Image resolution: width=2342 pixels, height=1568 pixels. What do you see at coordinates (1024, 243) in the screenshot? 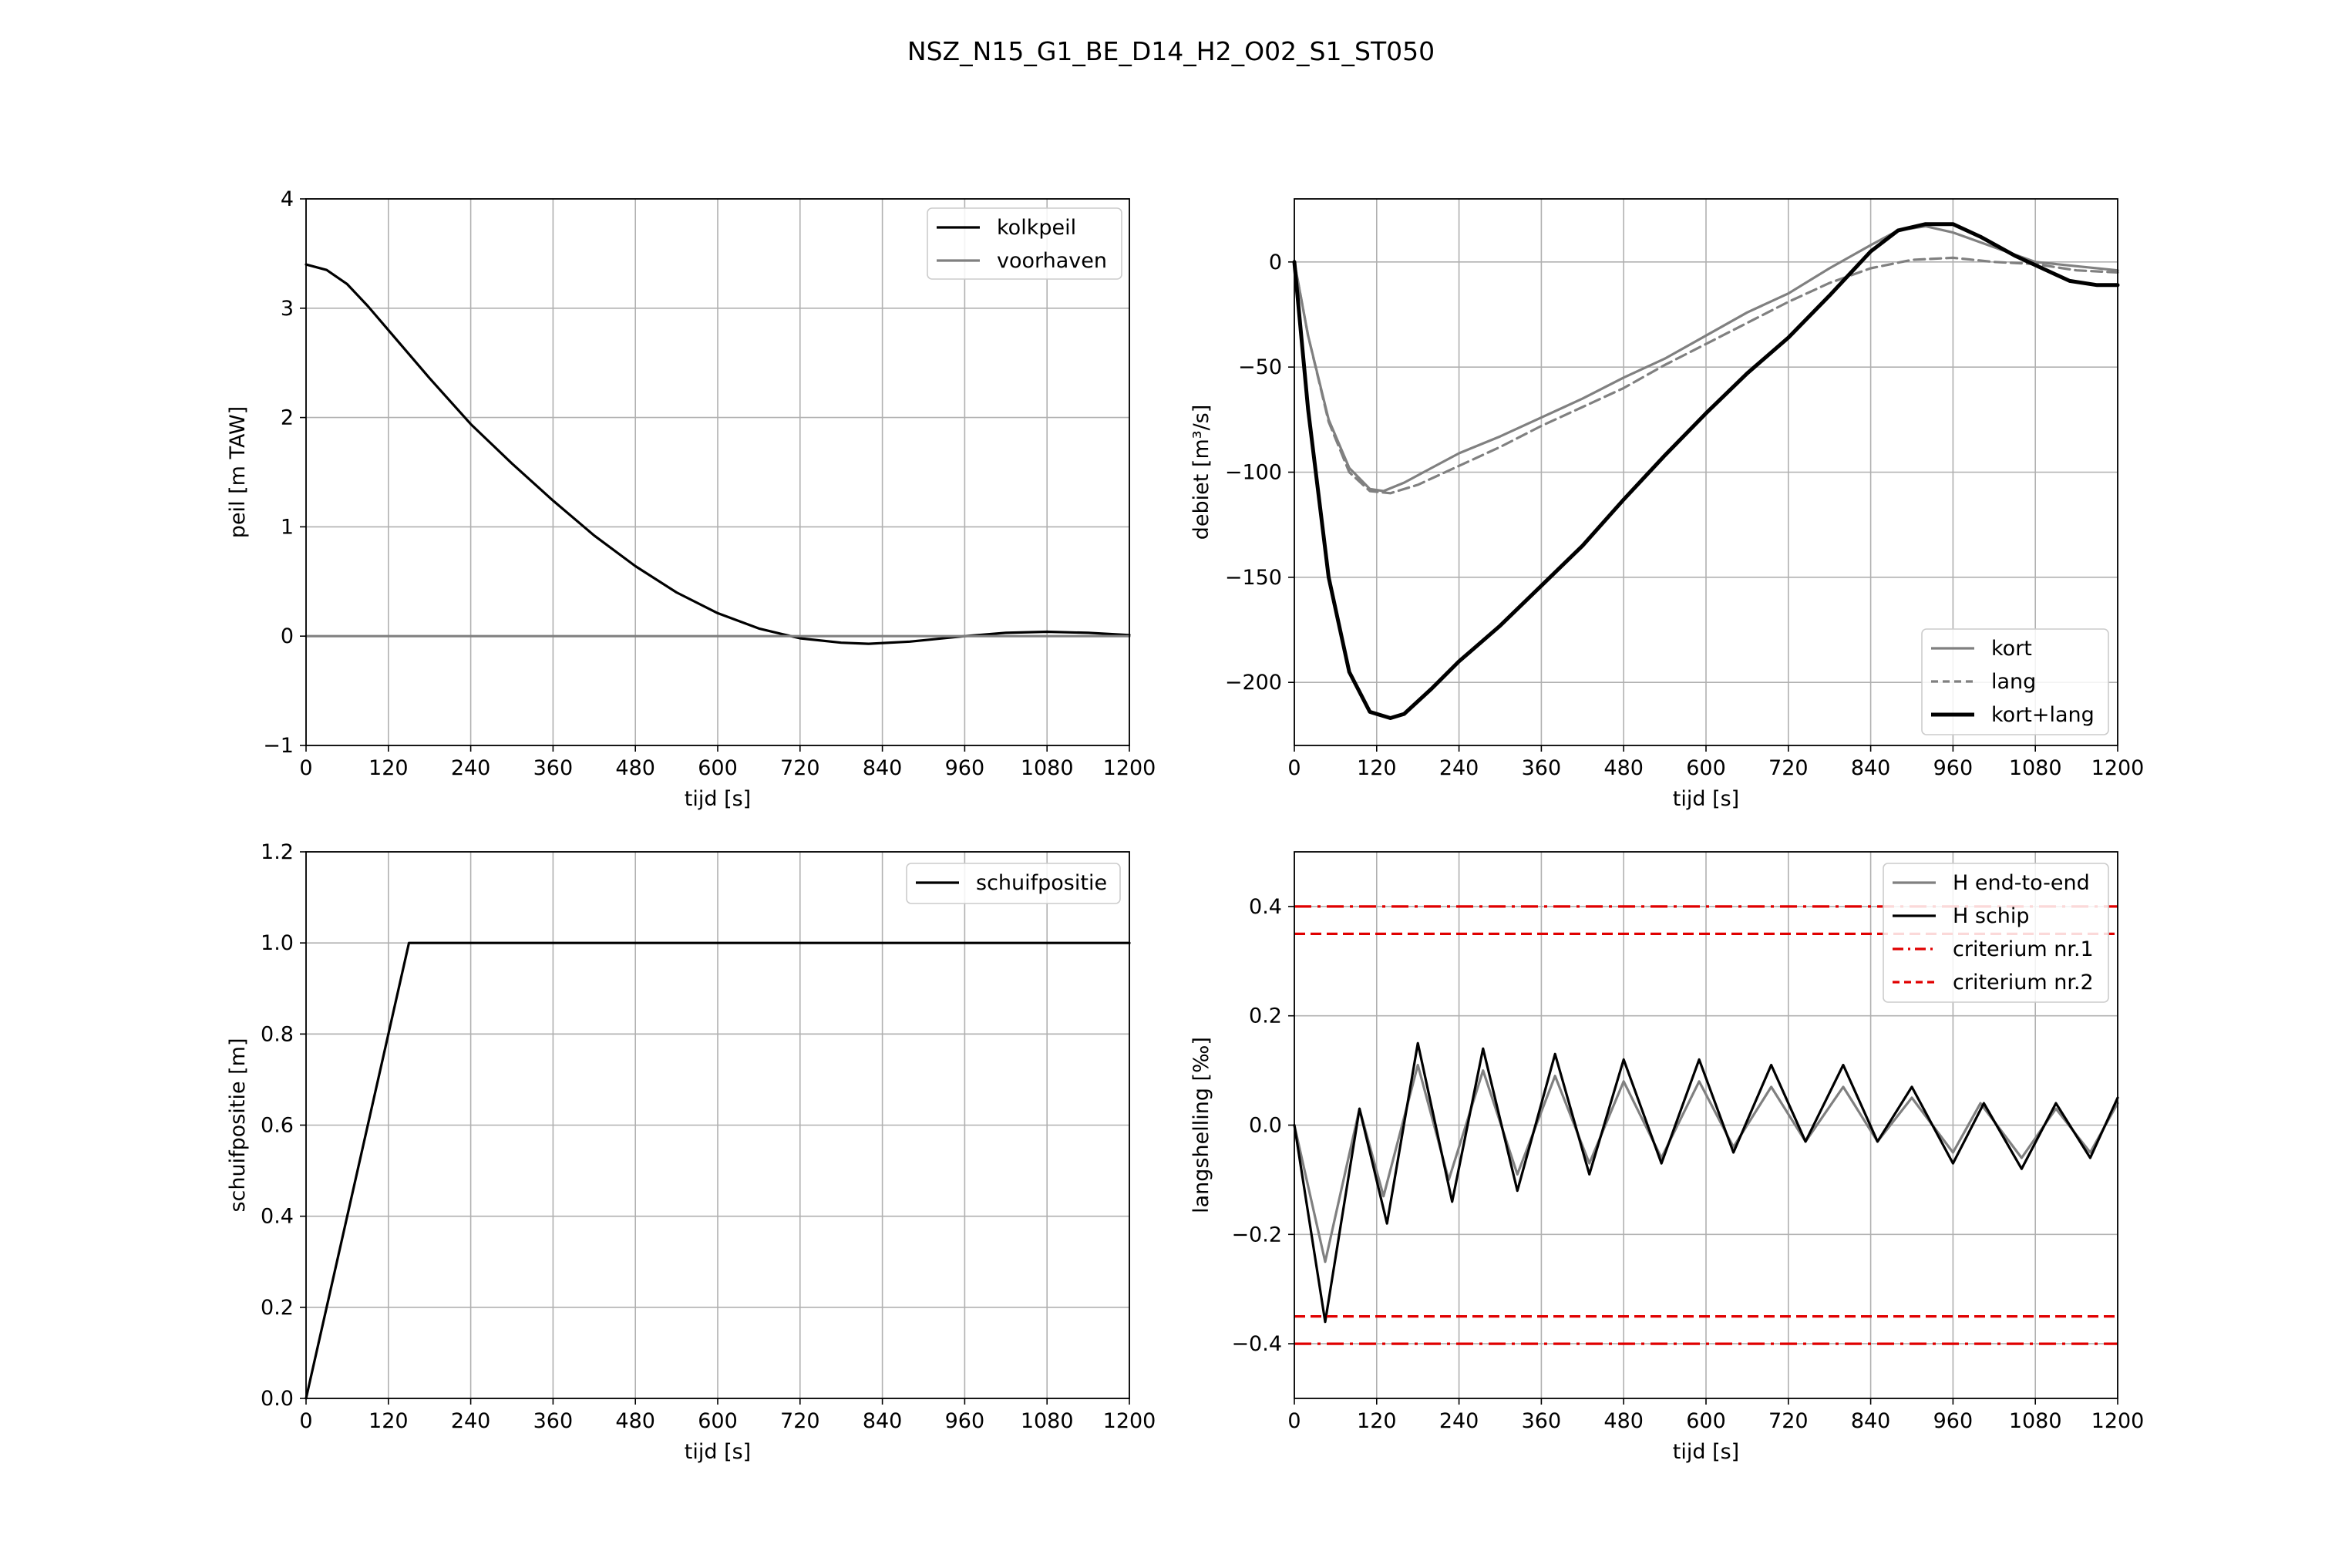
I see `legend: kolkpeil voorhaven` at bounding box center [1024, 243].